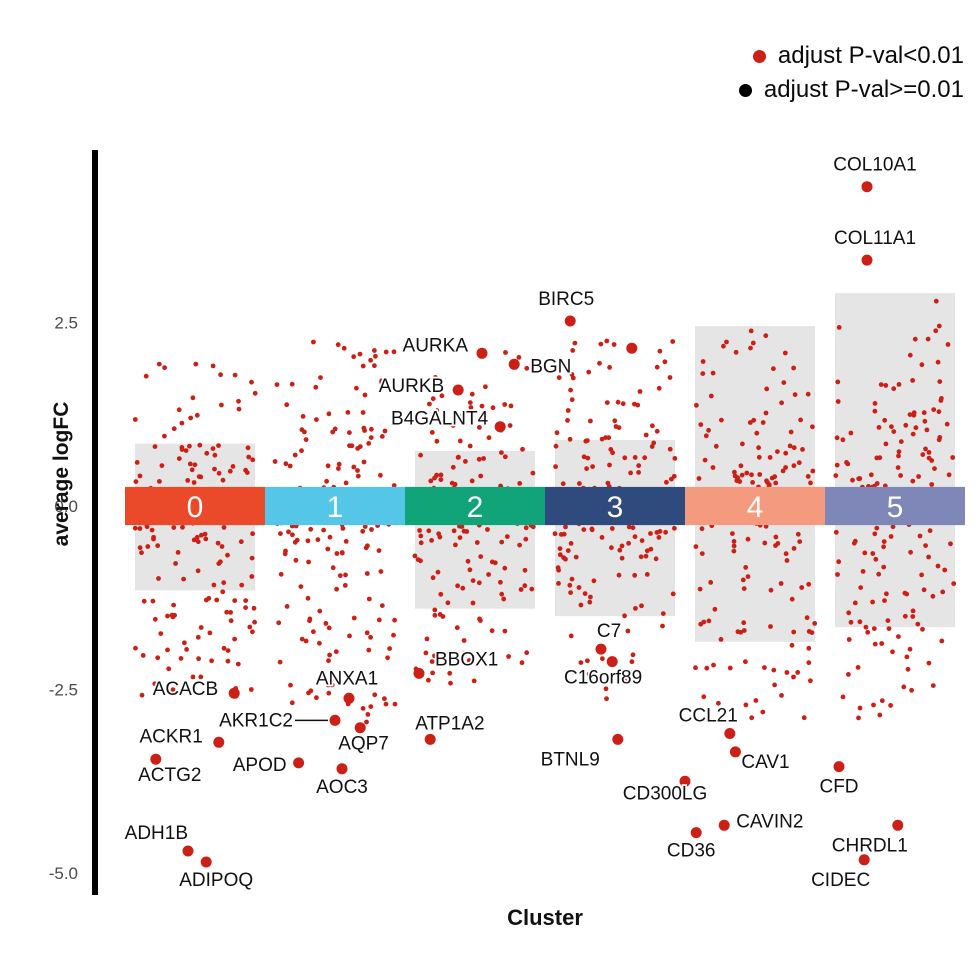 The image size is (978, 978). I want to click on gene-label: AQP7, so click(363, 744).